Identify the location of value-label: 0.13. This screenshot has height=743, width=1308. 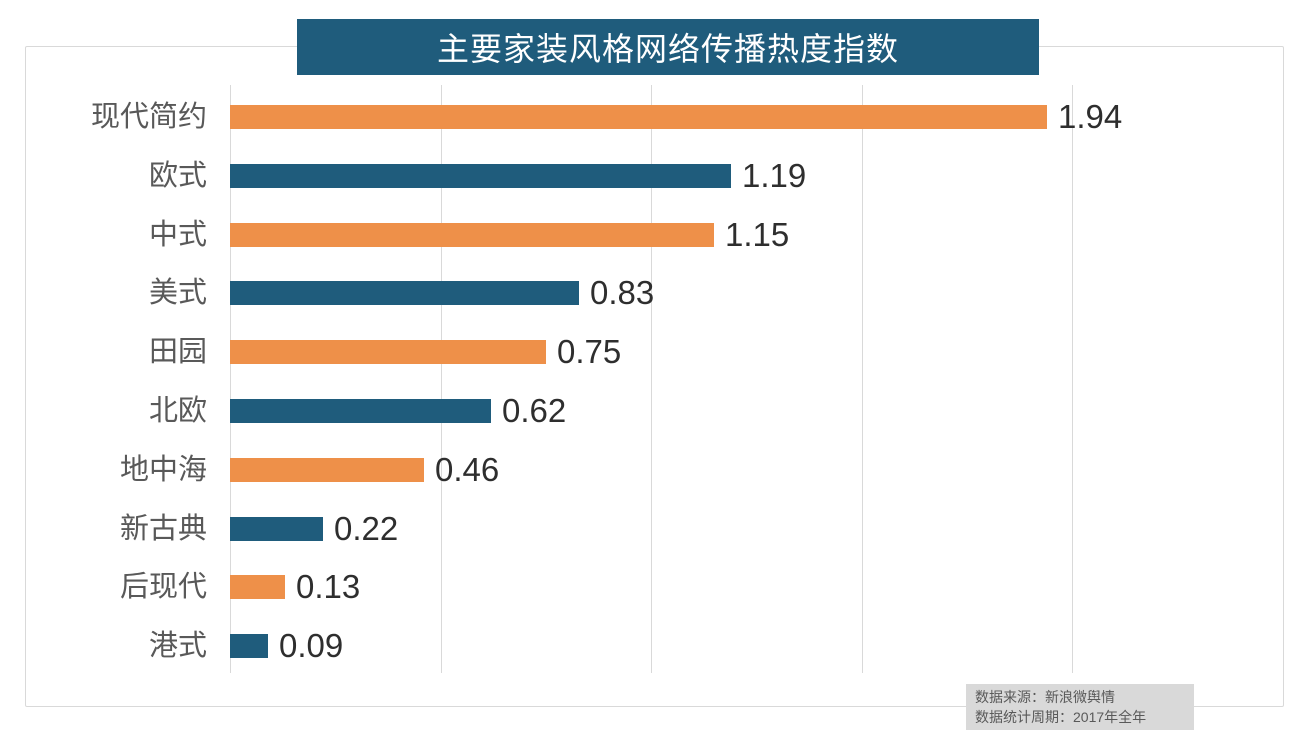
(328, 587).